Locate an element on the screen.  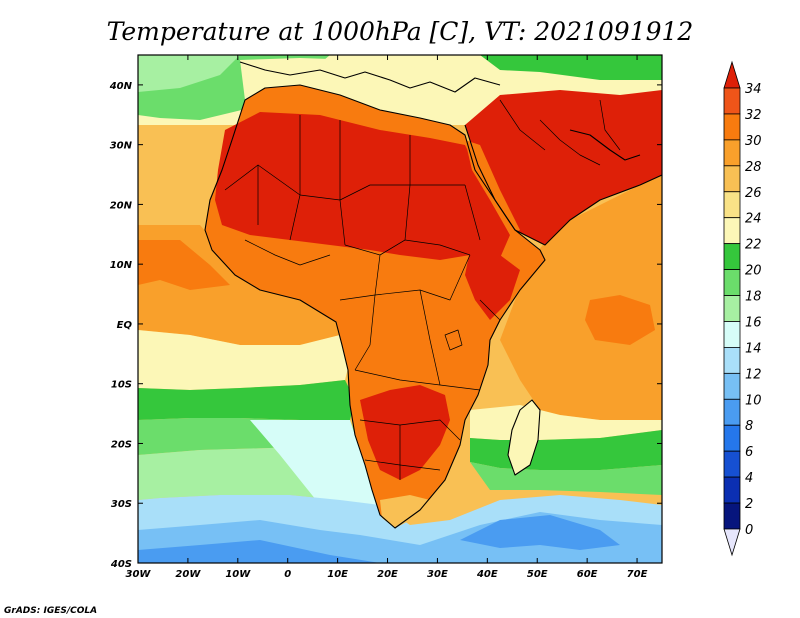
lat-tick-label: 20N is located at coordinates (121, 205).